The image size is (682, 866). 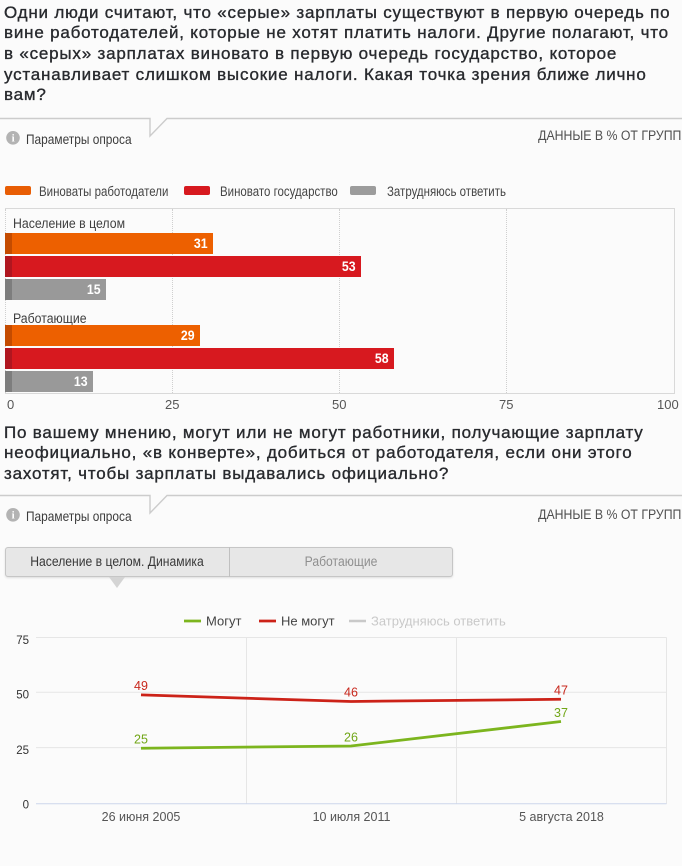 What do you see at coordinates (352, 817) in the screenshot?
I see `svg-text: 10 июля 2011` at bounding box center [352, 817].